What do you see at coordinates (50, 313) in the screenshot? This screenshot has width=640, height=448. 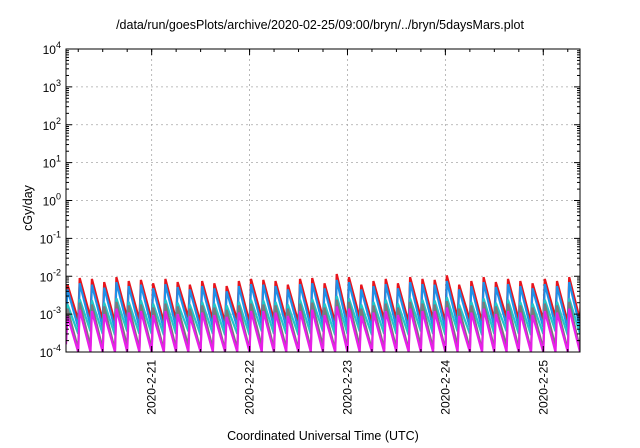 I see `y-tick-label: 10⁻³` at bounding box center [50, 313].